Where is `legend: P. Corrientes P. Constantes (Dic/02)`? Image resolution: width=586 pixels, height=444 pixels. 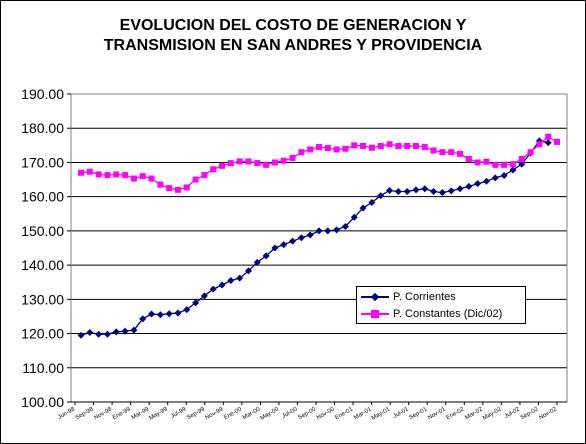
legend: P. Corrientes P. Constantes (Dic/02) is located at coordinates (441, 305).